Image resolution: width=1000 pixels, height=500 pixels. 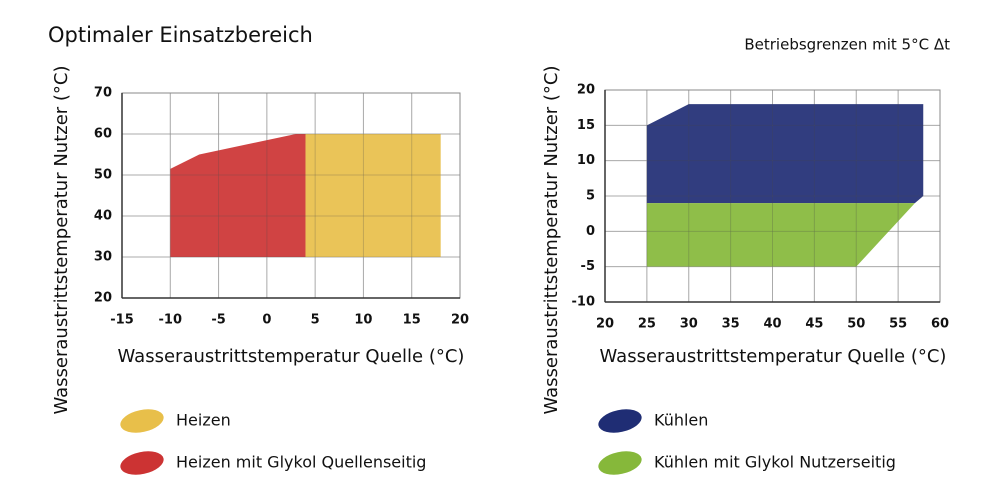 I want to click on chart-title: Optimaler Einsatzbereich, so click(x=180, y=35).